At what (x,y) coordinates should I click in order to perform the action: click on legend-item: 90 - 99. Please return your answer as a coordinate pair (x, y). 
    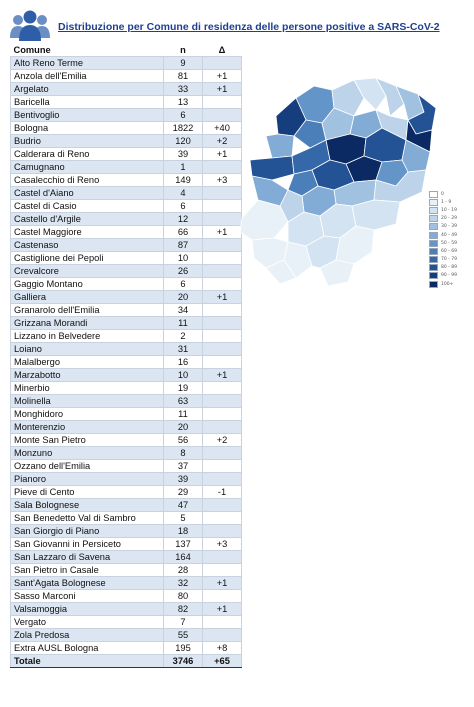
    Looking at the image, I should click on (443, 276).